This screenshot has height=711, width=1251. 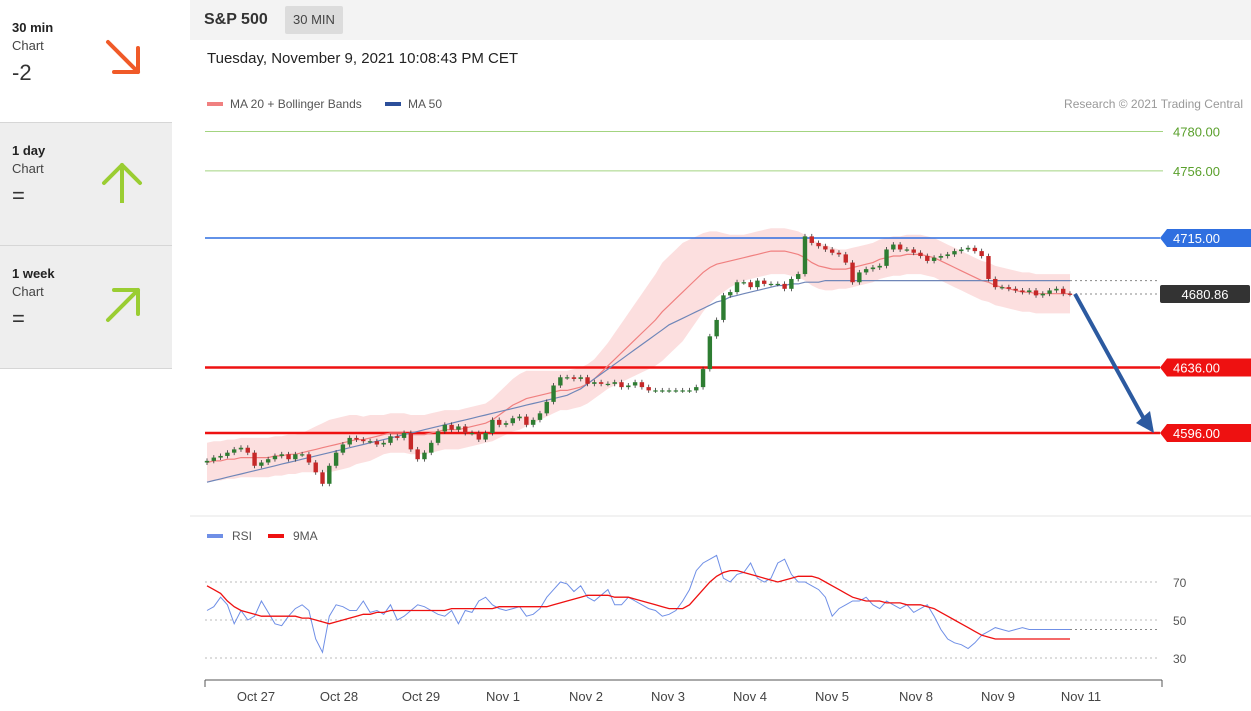 I want to click on rsi-line, so click(x=638, y=604).